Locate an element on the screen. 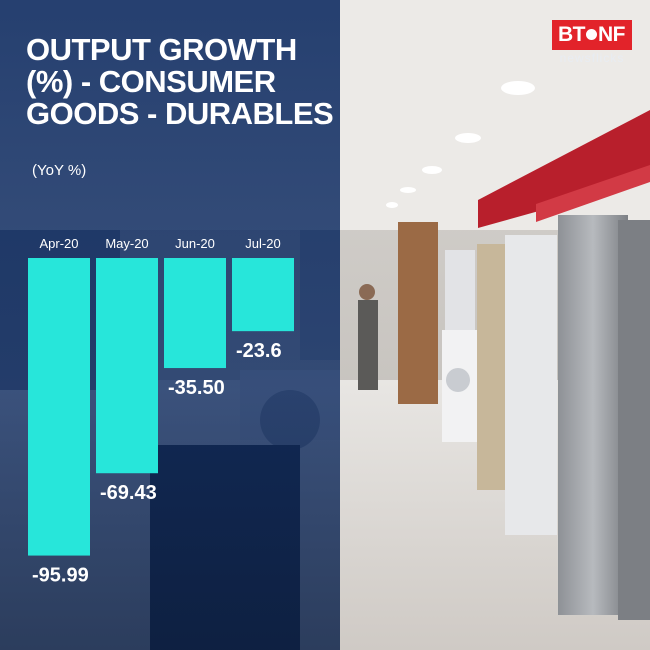 The height and width of the screenshot is (650, 650). value-label-1: -95.99 is located at coordinates (60, 576).